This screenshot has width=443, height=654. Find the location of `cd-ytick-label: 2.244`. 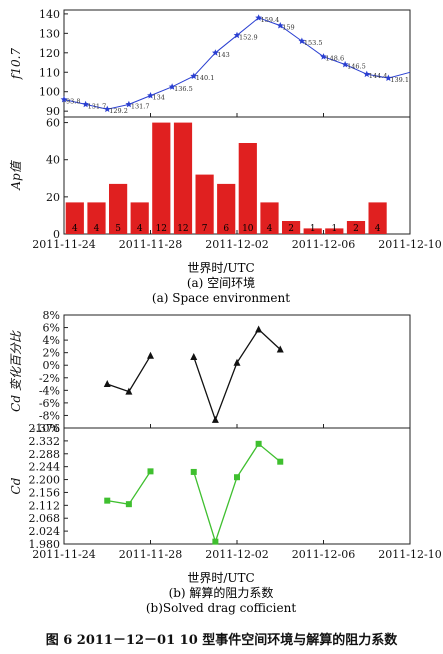

cd-ytick-label: 2.244 is located at coordinates (45, 467).